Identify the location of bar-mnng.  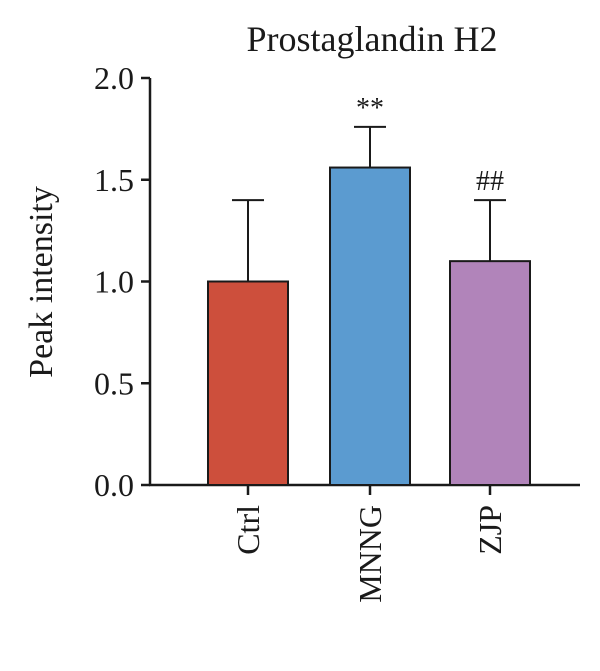
(370, 326).